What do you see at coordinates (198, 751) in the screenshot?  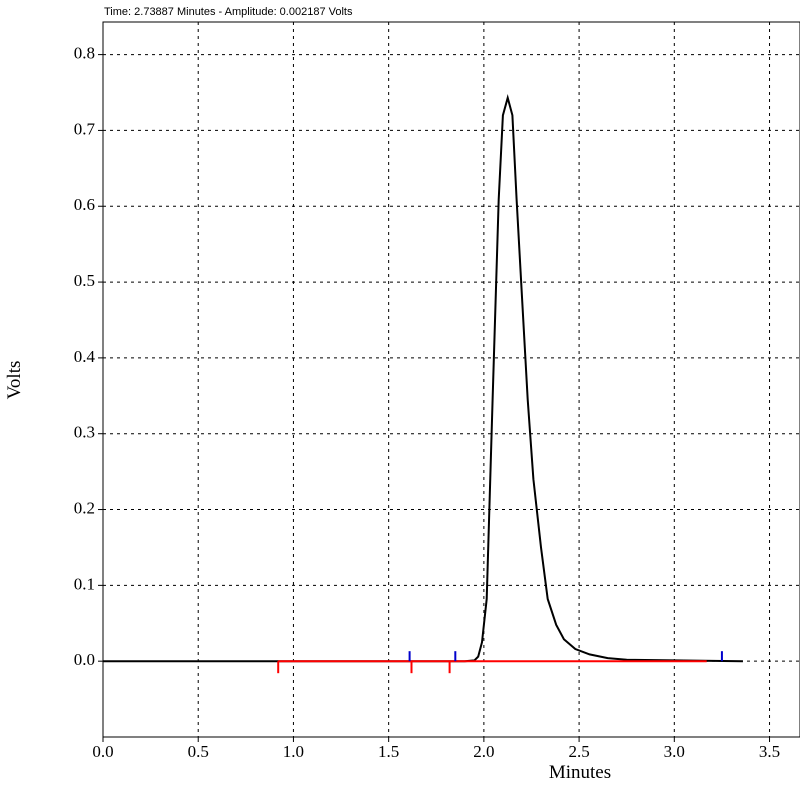 I see `x-tick-label: 0.5` at bounding box center [198, 751].